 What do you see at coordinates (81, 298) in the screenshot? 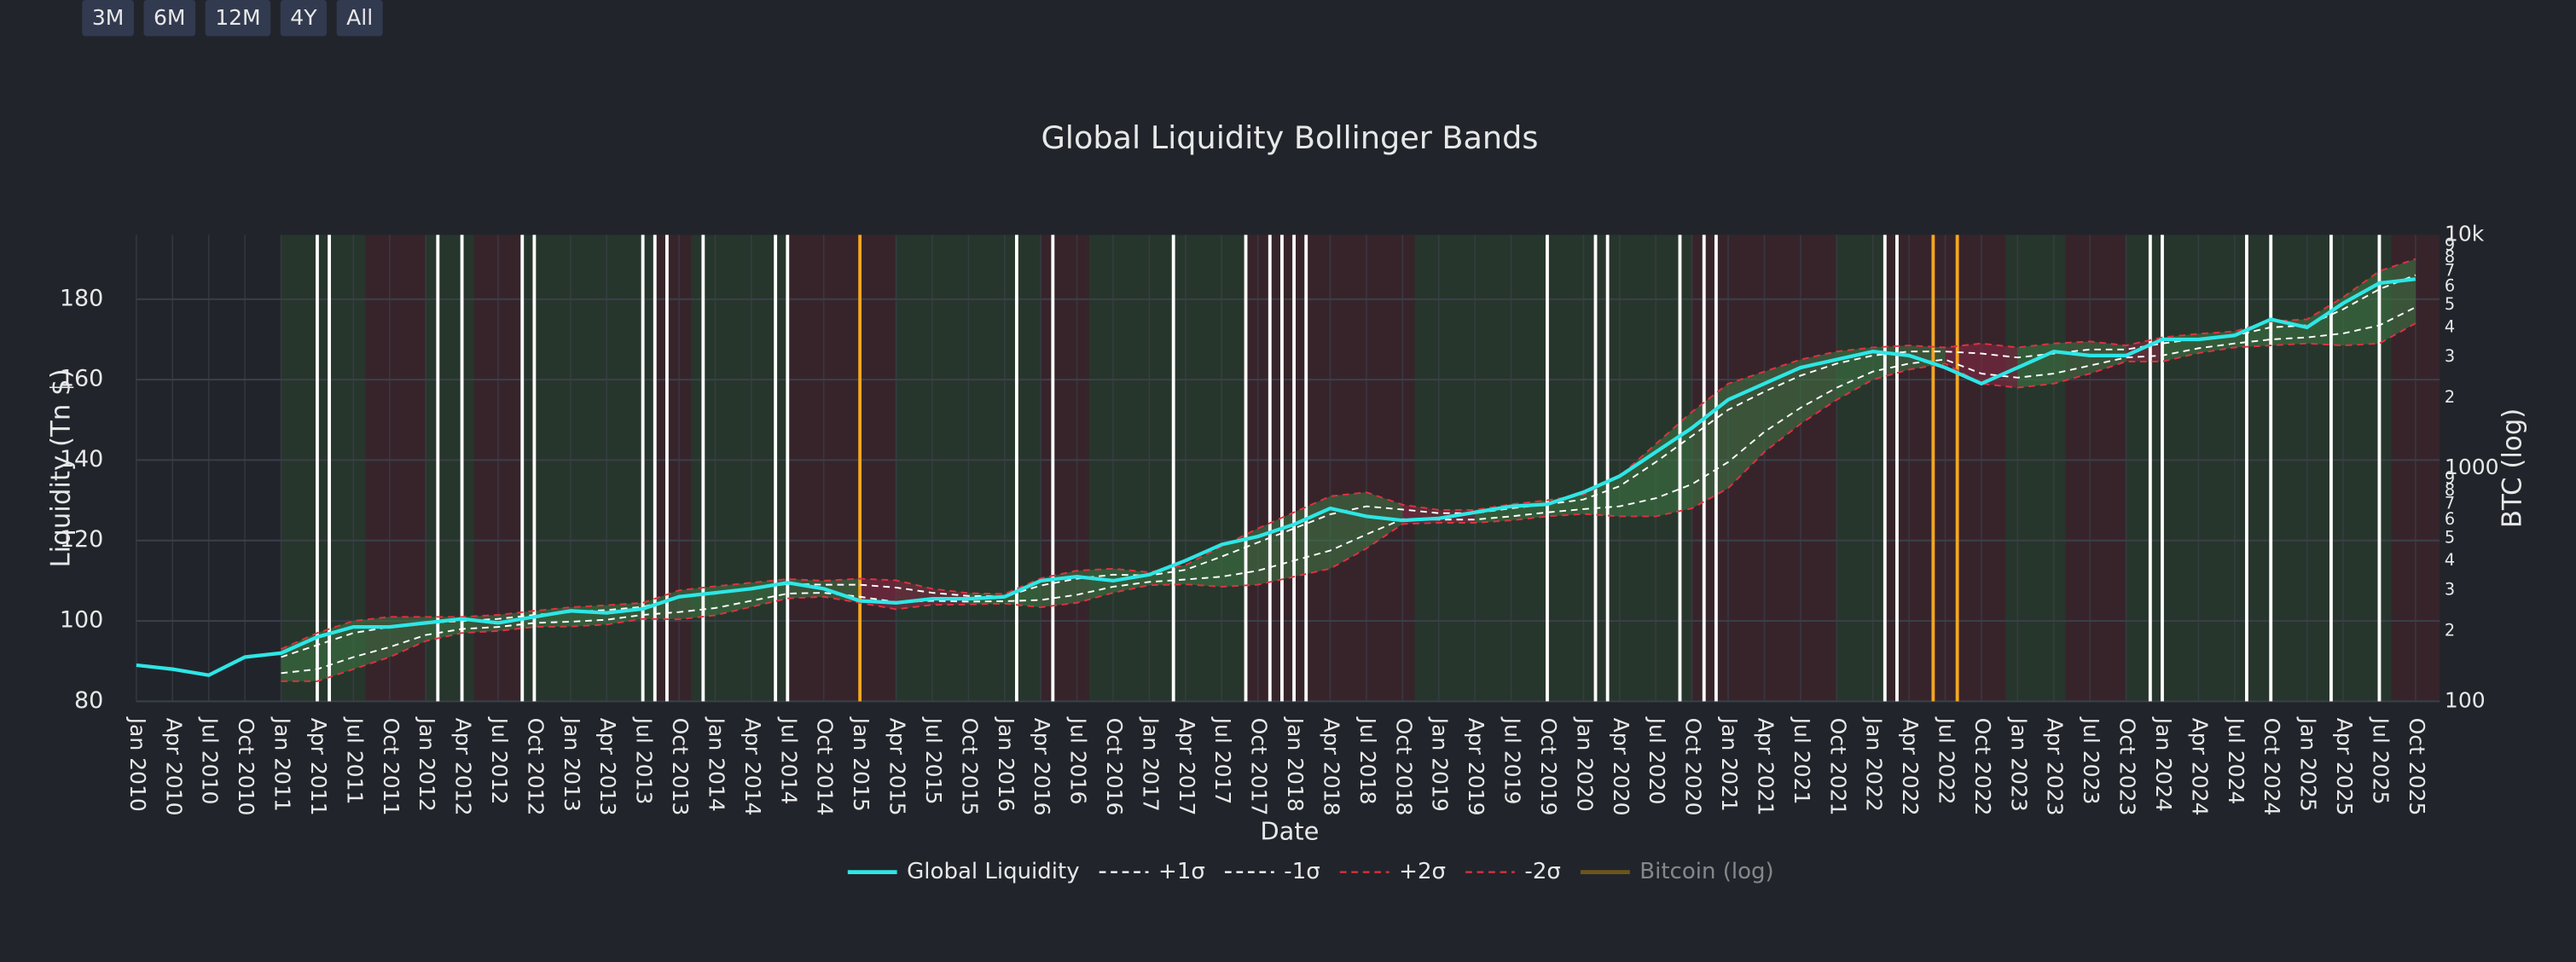
I see `y-tick-label: 180` at bounding box center [81, 298].